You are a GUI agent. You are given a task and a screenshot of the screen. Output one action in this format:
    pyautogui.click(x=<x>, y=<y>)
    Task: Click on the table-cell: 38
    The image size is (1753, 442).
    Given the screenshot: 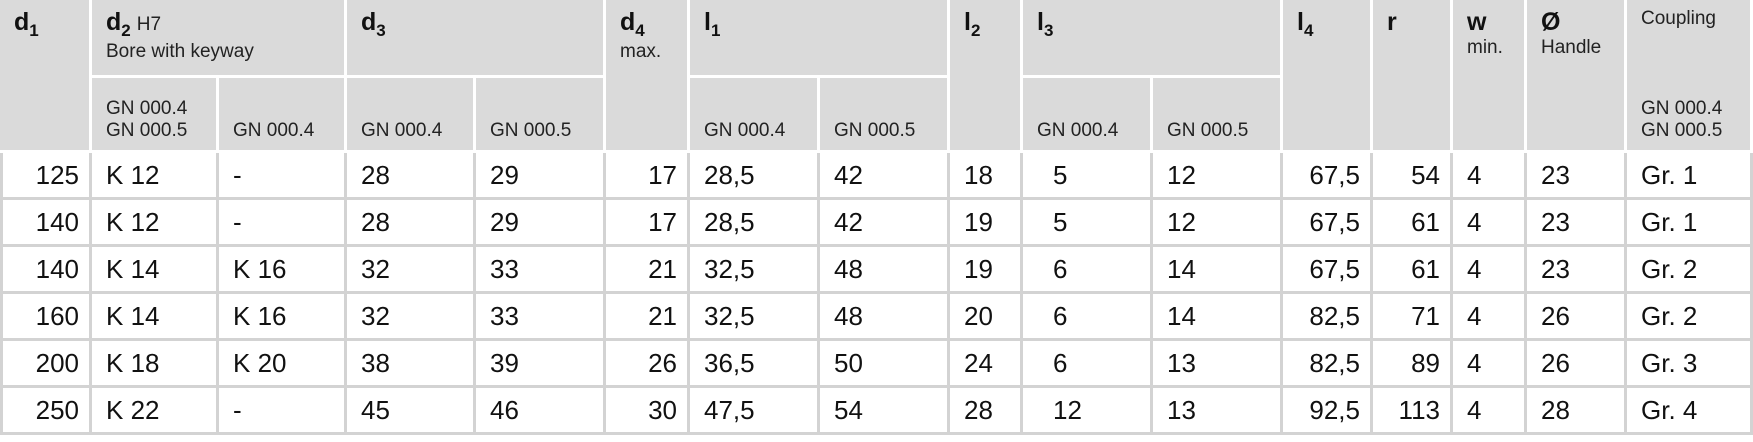 What is the action you would take?
    pyautogui.click(x=411, y=364)
    